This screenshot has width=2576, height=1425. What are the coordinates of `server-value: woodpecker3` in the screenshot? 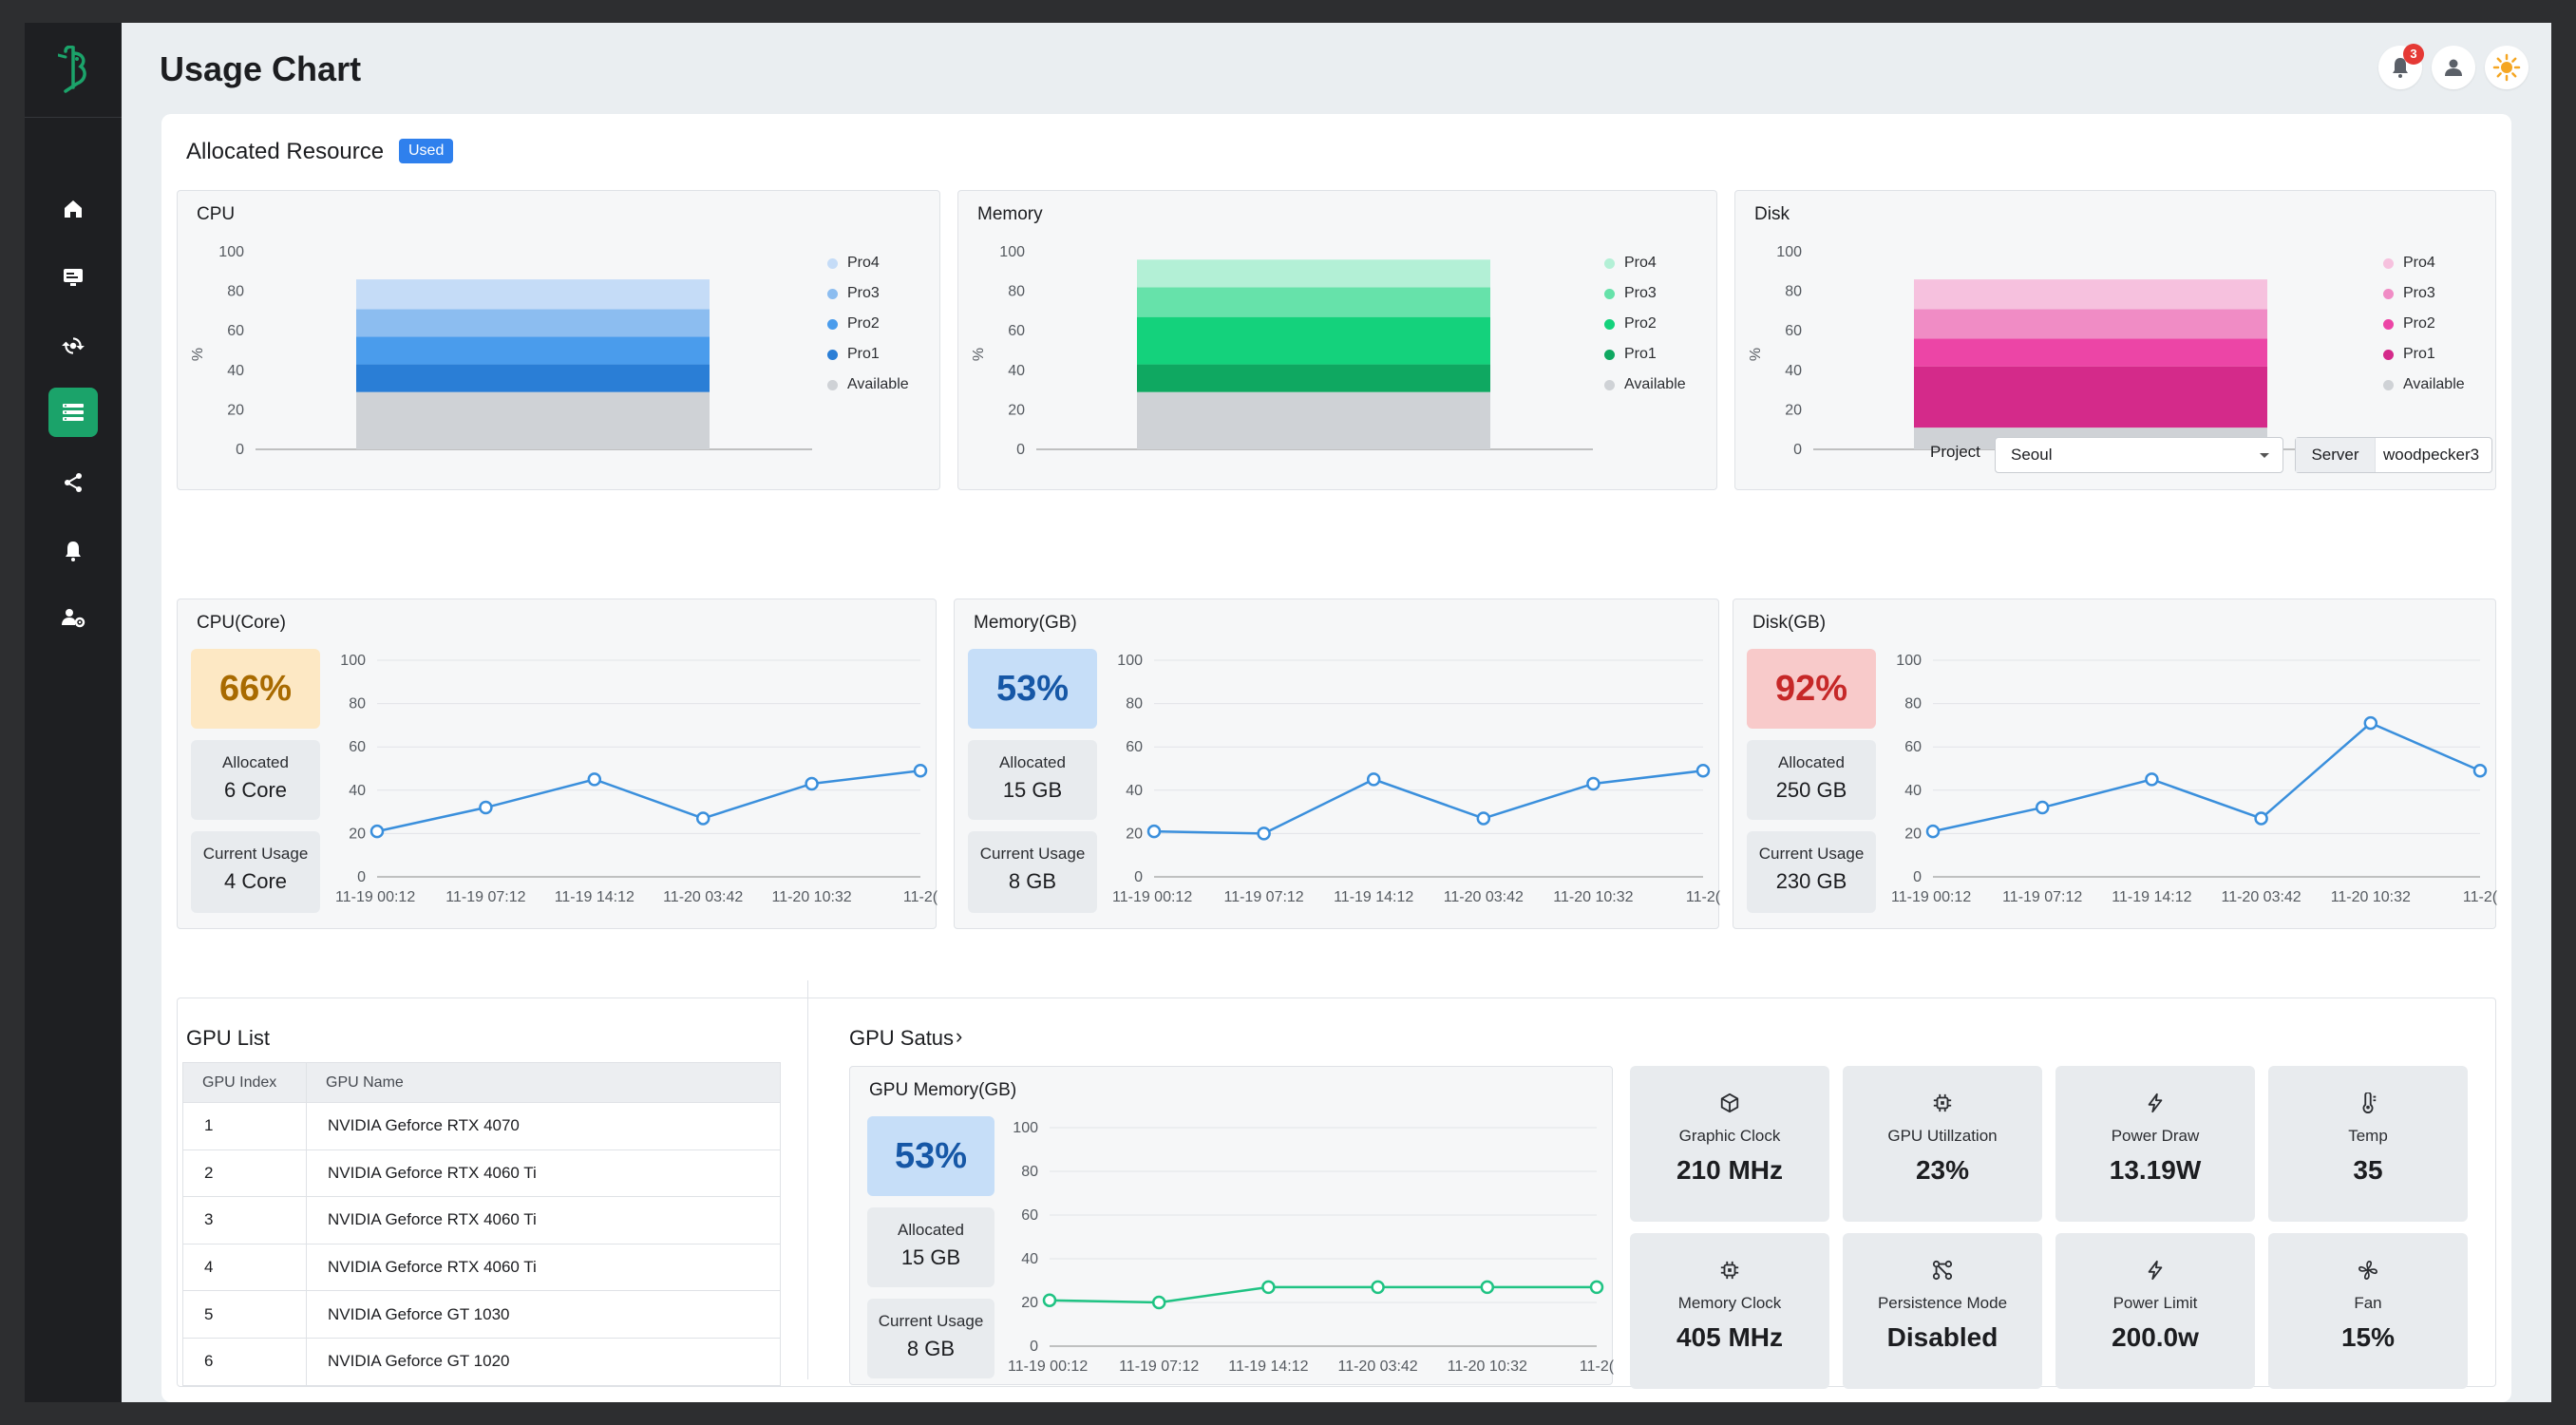 It's located at (2431, 455).